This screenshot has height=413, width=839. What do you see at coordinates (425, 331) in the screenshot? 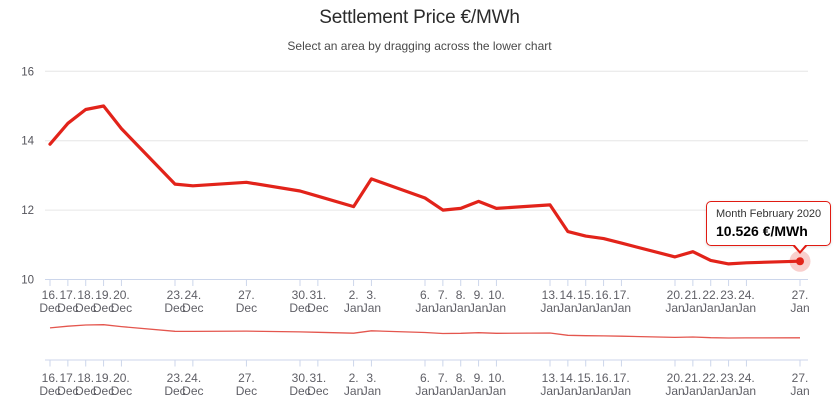
I see `navigator-series-line` at bounding box center [425, 331].